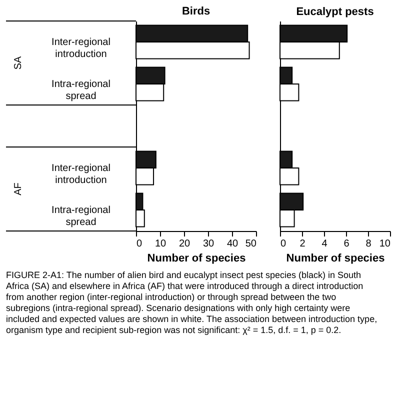  I want to click on x-tick-label: 8, so click(369, 244).